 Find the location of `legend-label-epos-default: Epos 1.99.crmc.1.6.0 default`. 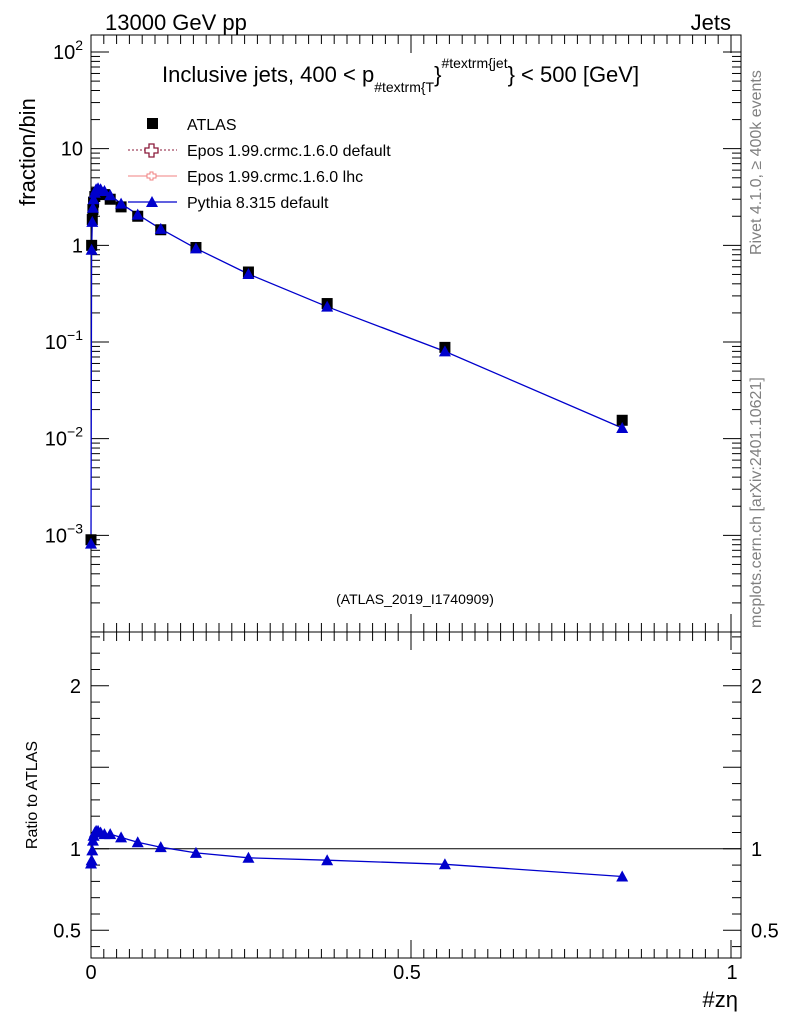

legend-label-epos-default: Epos 1.99.crmc.1.6.0 default is located at coordinates (289, 151).